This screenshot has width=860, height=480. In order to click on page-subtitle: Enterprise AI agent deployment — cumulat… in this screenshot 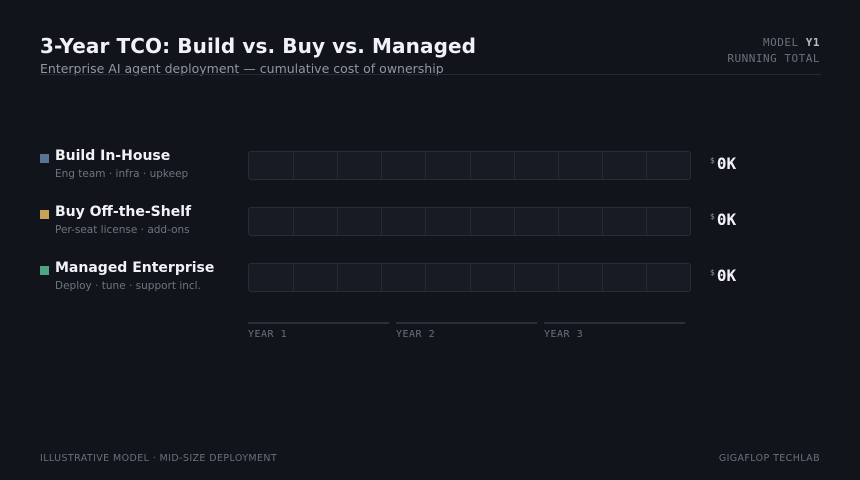, I will do `click(242, 68)`.